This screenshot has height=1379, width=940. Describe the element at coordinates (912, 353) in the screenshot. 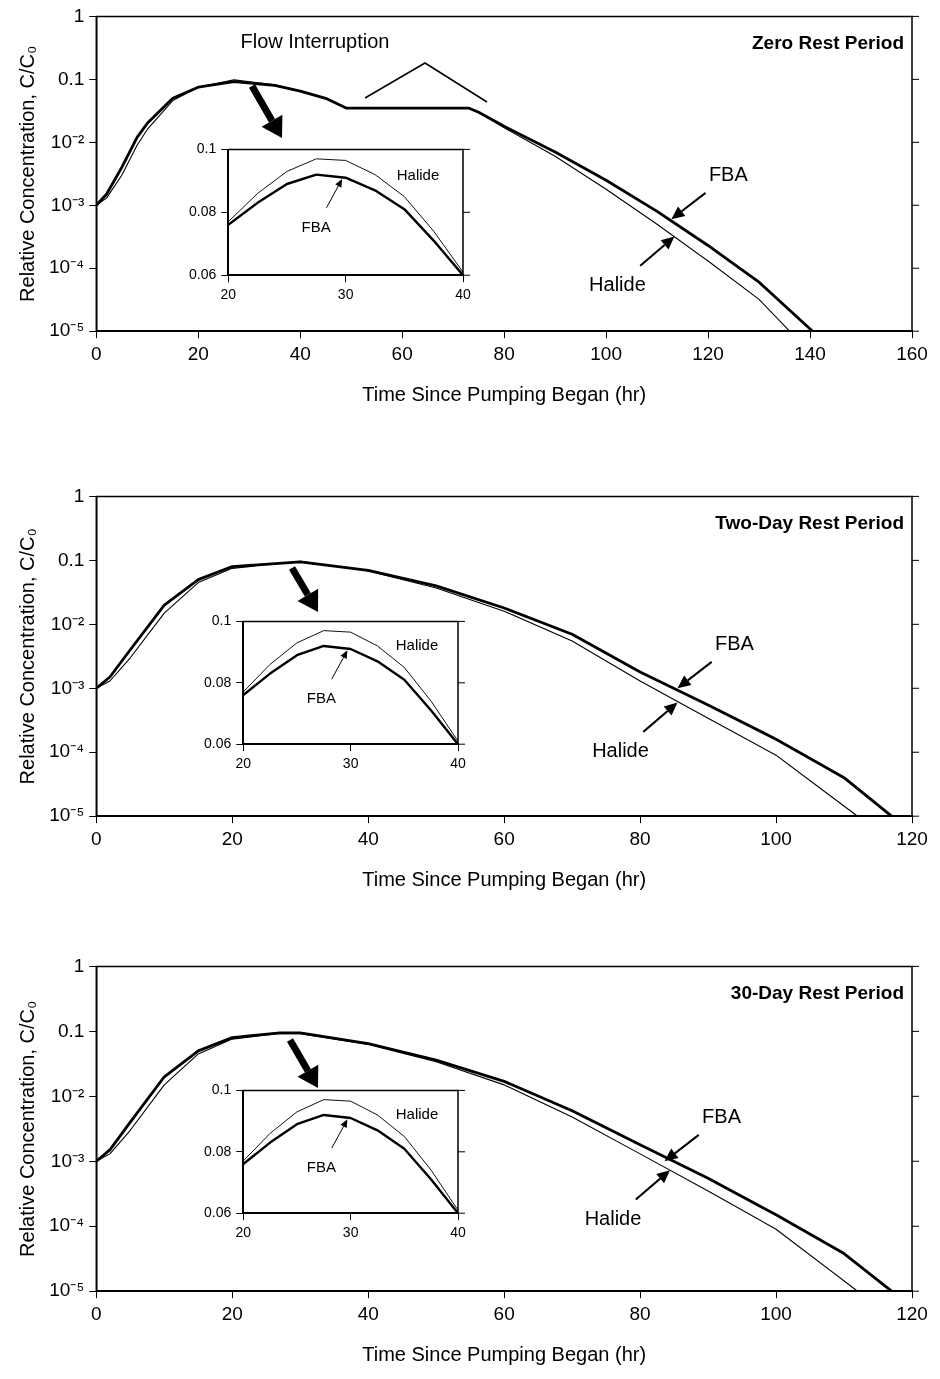

I see `x-tick-label: 160` at that location.